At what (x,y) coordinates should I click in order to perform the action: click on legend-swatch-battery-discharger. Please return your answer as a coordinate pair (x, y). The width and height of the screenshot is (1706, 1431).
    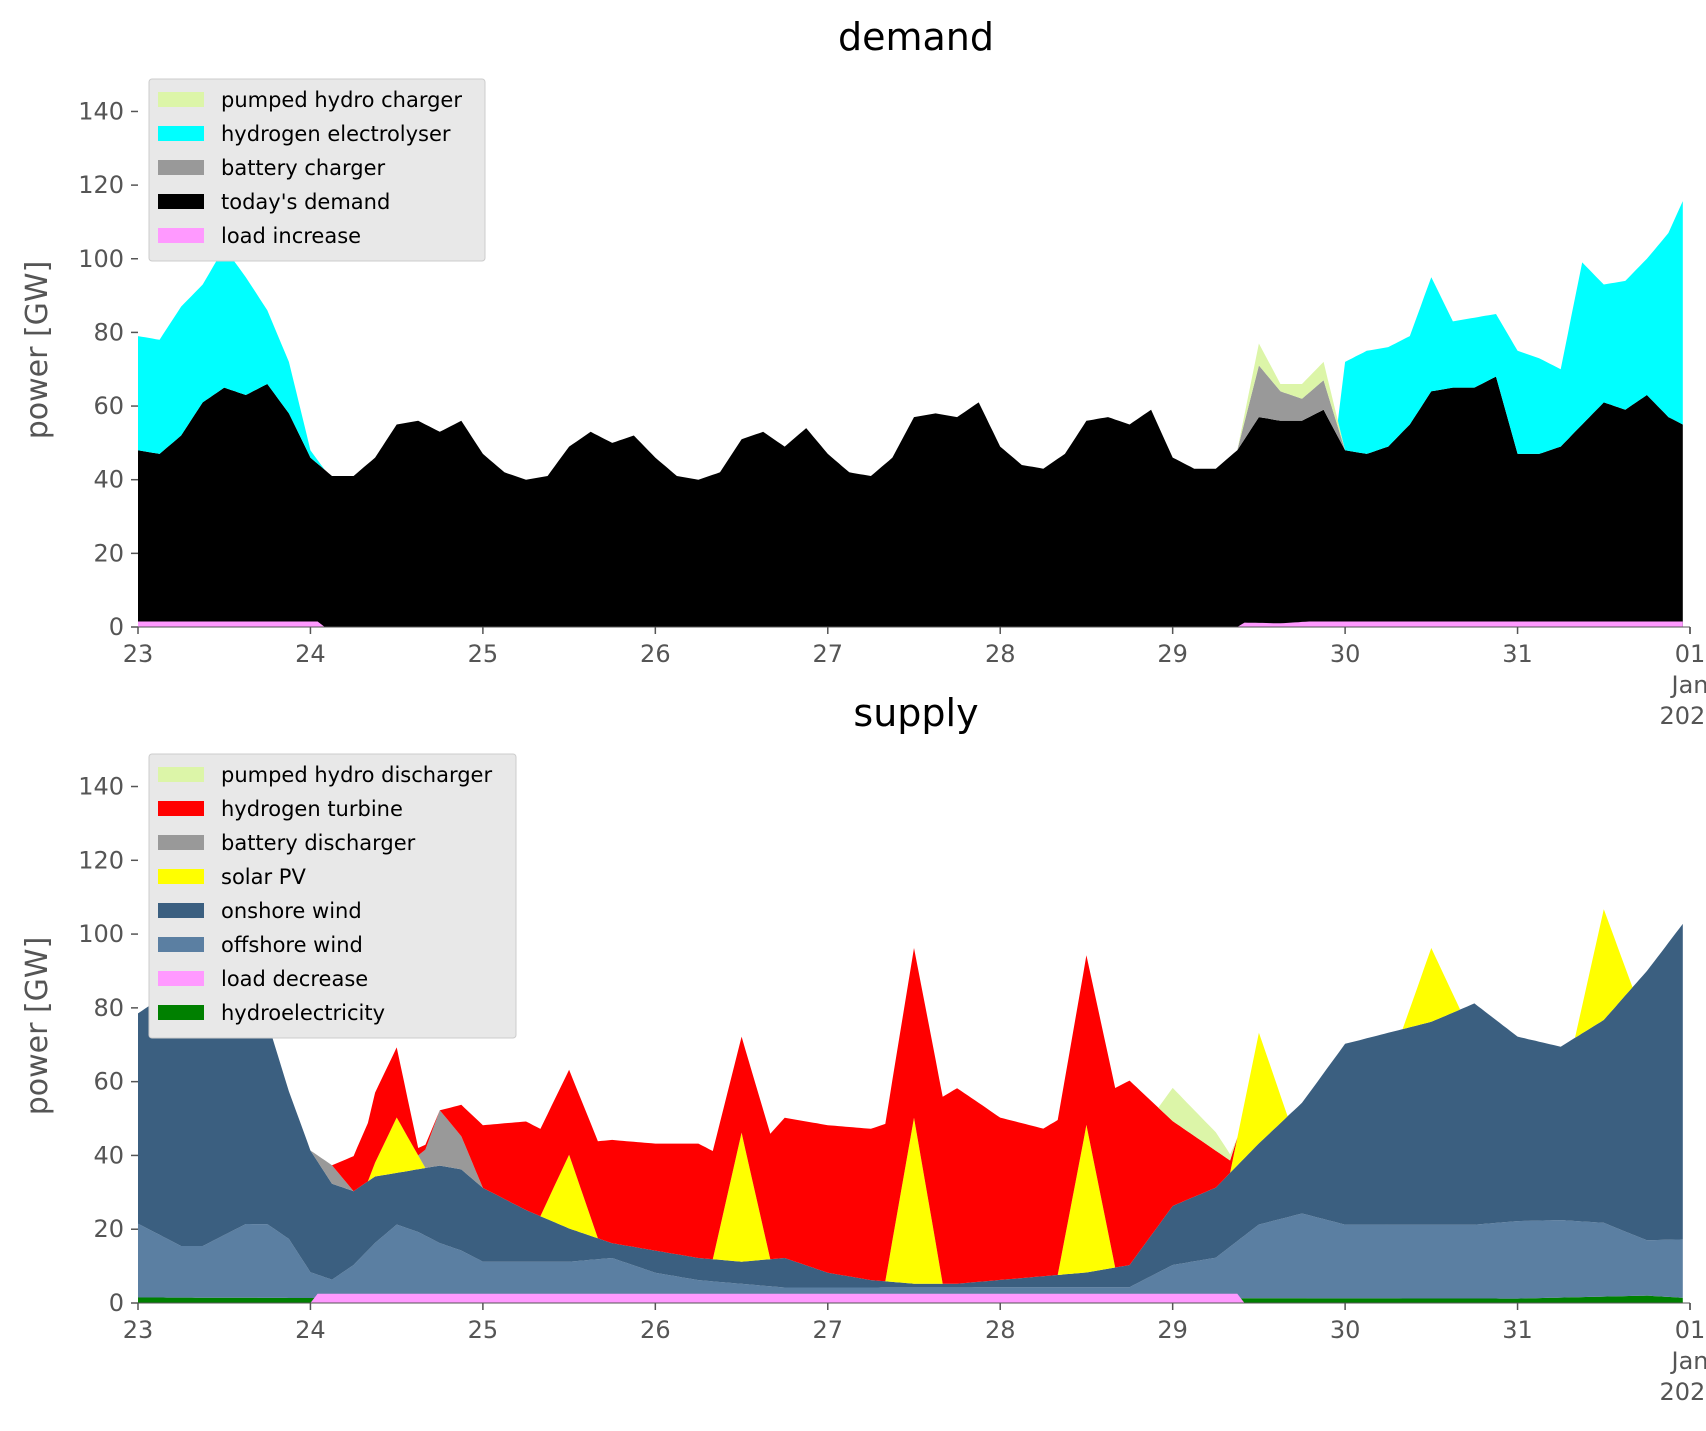
    Looking at the image, I should click on (181, 842).